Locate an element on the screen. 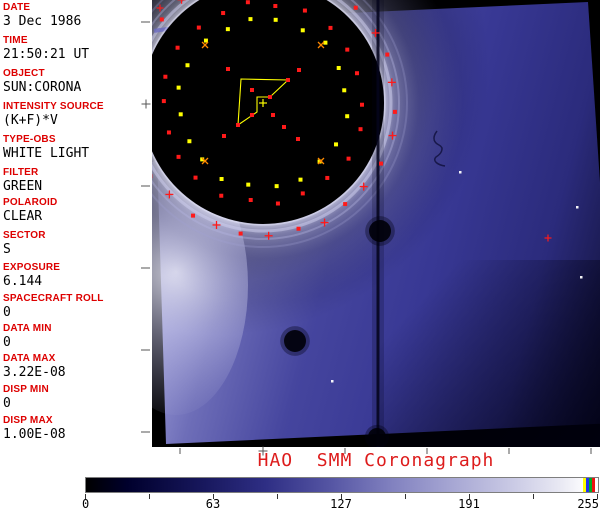  field-value: (K+F)*V is located at coordinates (30, 120).